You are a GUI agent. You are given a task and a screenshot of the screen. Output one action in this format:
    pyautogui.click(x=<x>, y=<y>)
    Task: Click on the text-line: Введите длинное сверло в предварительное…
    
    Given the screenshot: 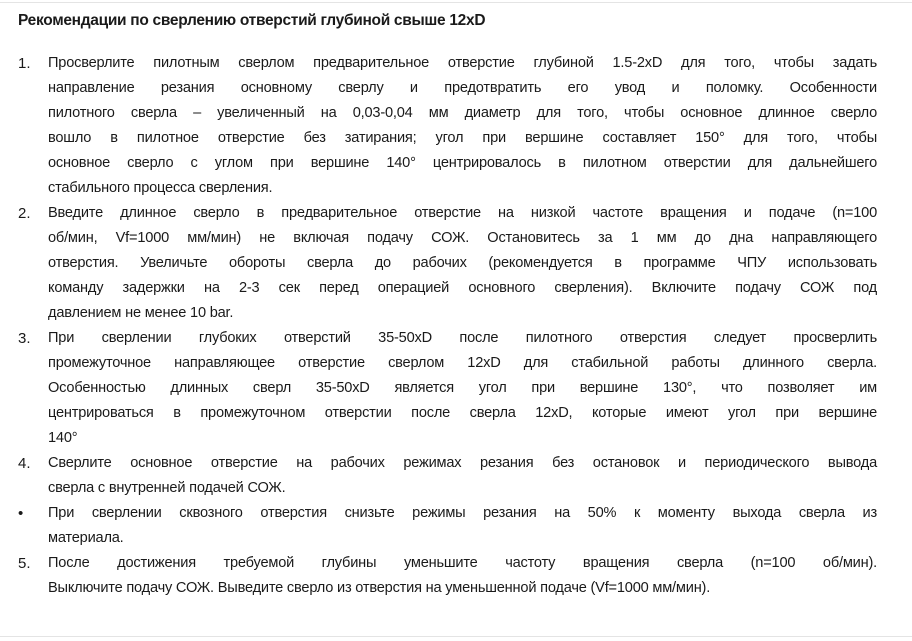 What is the action you would take?
    pyautogui.click(x=462, y=213)
    